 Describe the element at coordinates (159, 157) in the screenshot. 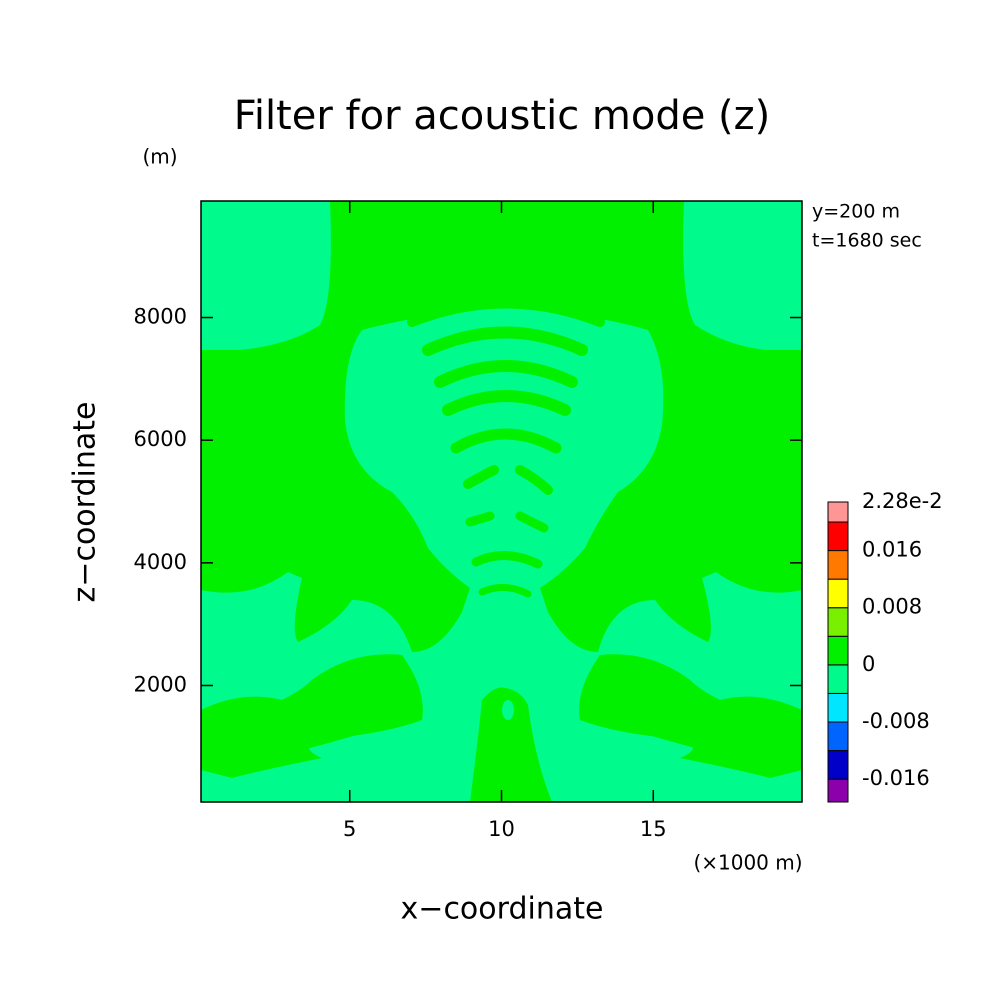

I see `y-unit: (m)` at that location.